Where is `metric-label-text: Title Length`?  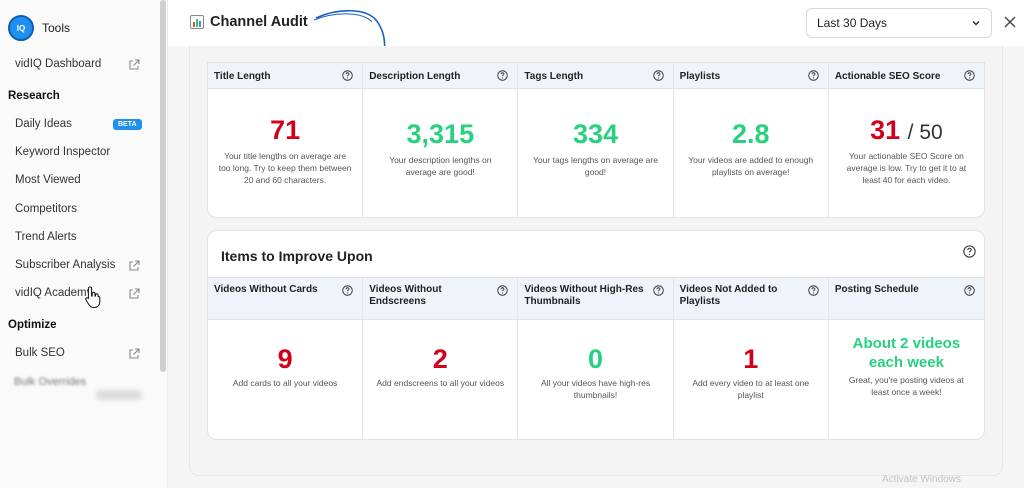
metric-label-text: Title Length is located at coordinates (242, 76).